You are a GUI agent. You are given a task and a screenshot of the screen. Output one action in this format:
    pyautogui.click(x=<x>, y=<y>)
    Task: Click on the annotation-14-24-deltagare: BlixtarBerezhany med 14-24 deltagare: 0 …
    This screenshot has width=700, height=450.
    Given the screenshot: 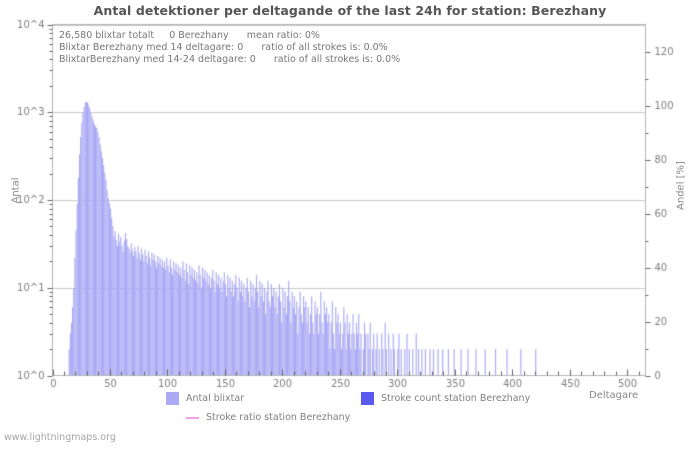 What is the action you would take?
    pyautogui.click(x=230, y=59)
    